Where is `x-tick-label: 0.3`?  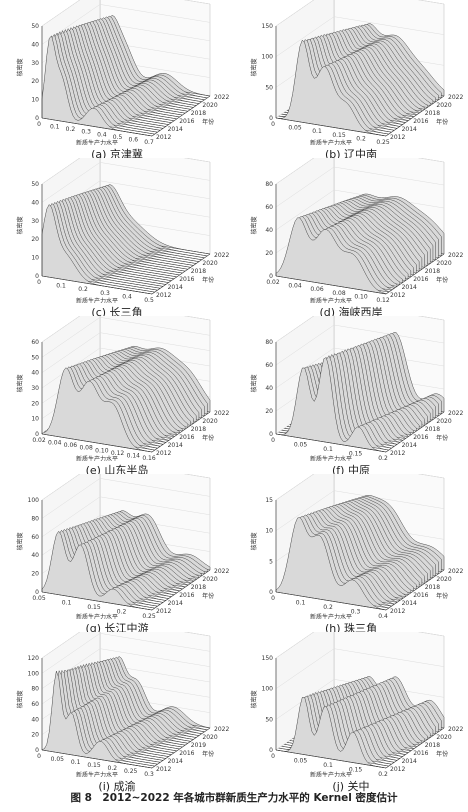 x-tick-label: 0.3 is located at coordinates (149, 774).